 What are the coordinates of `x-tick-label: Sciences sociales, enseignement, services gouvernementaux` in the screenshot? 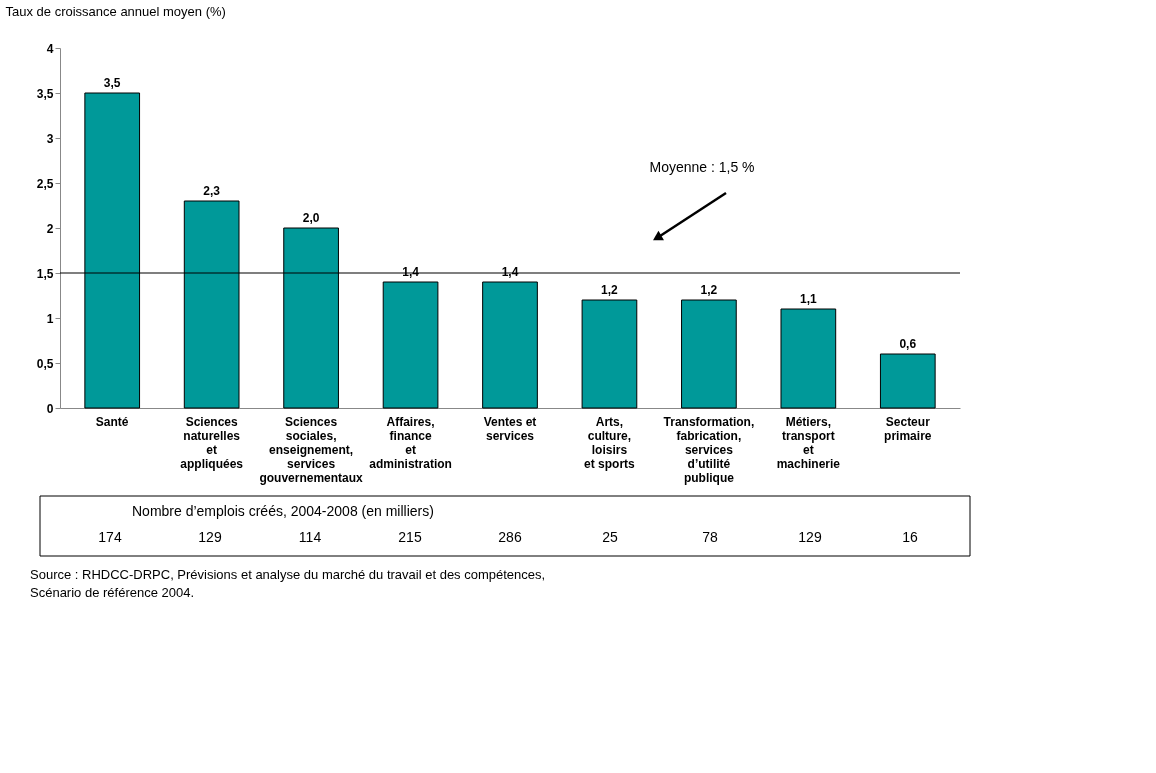 It's located at (311, 449).